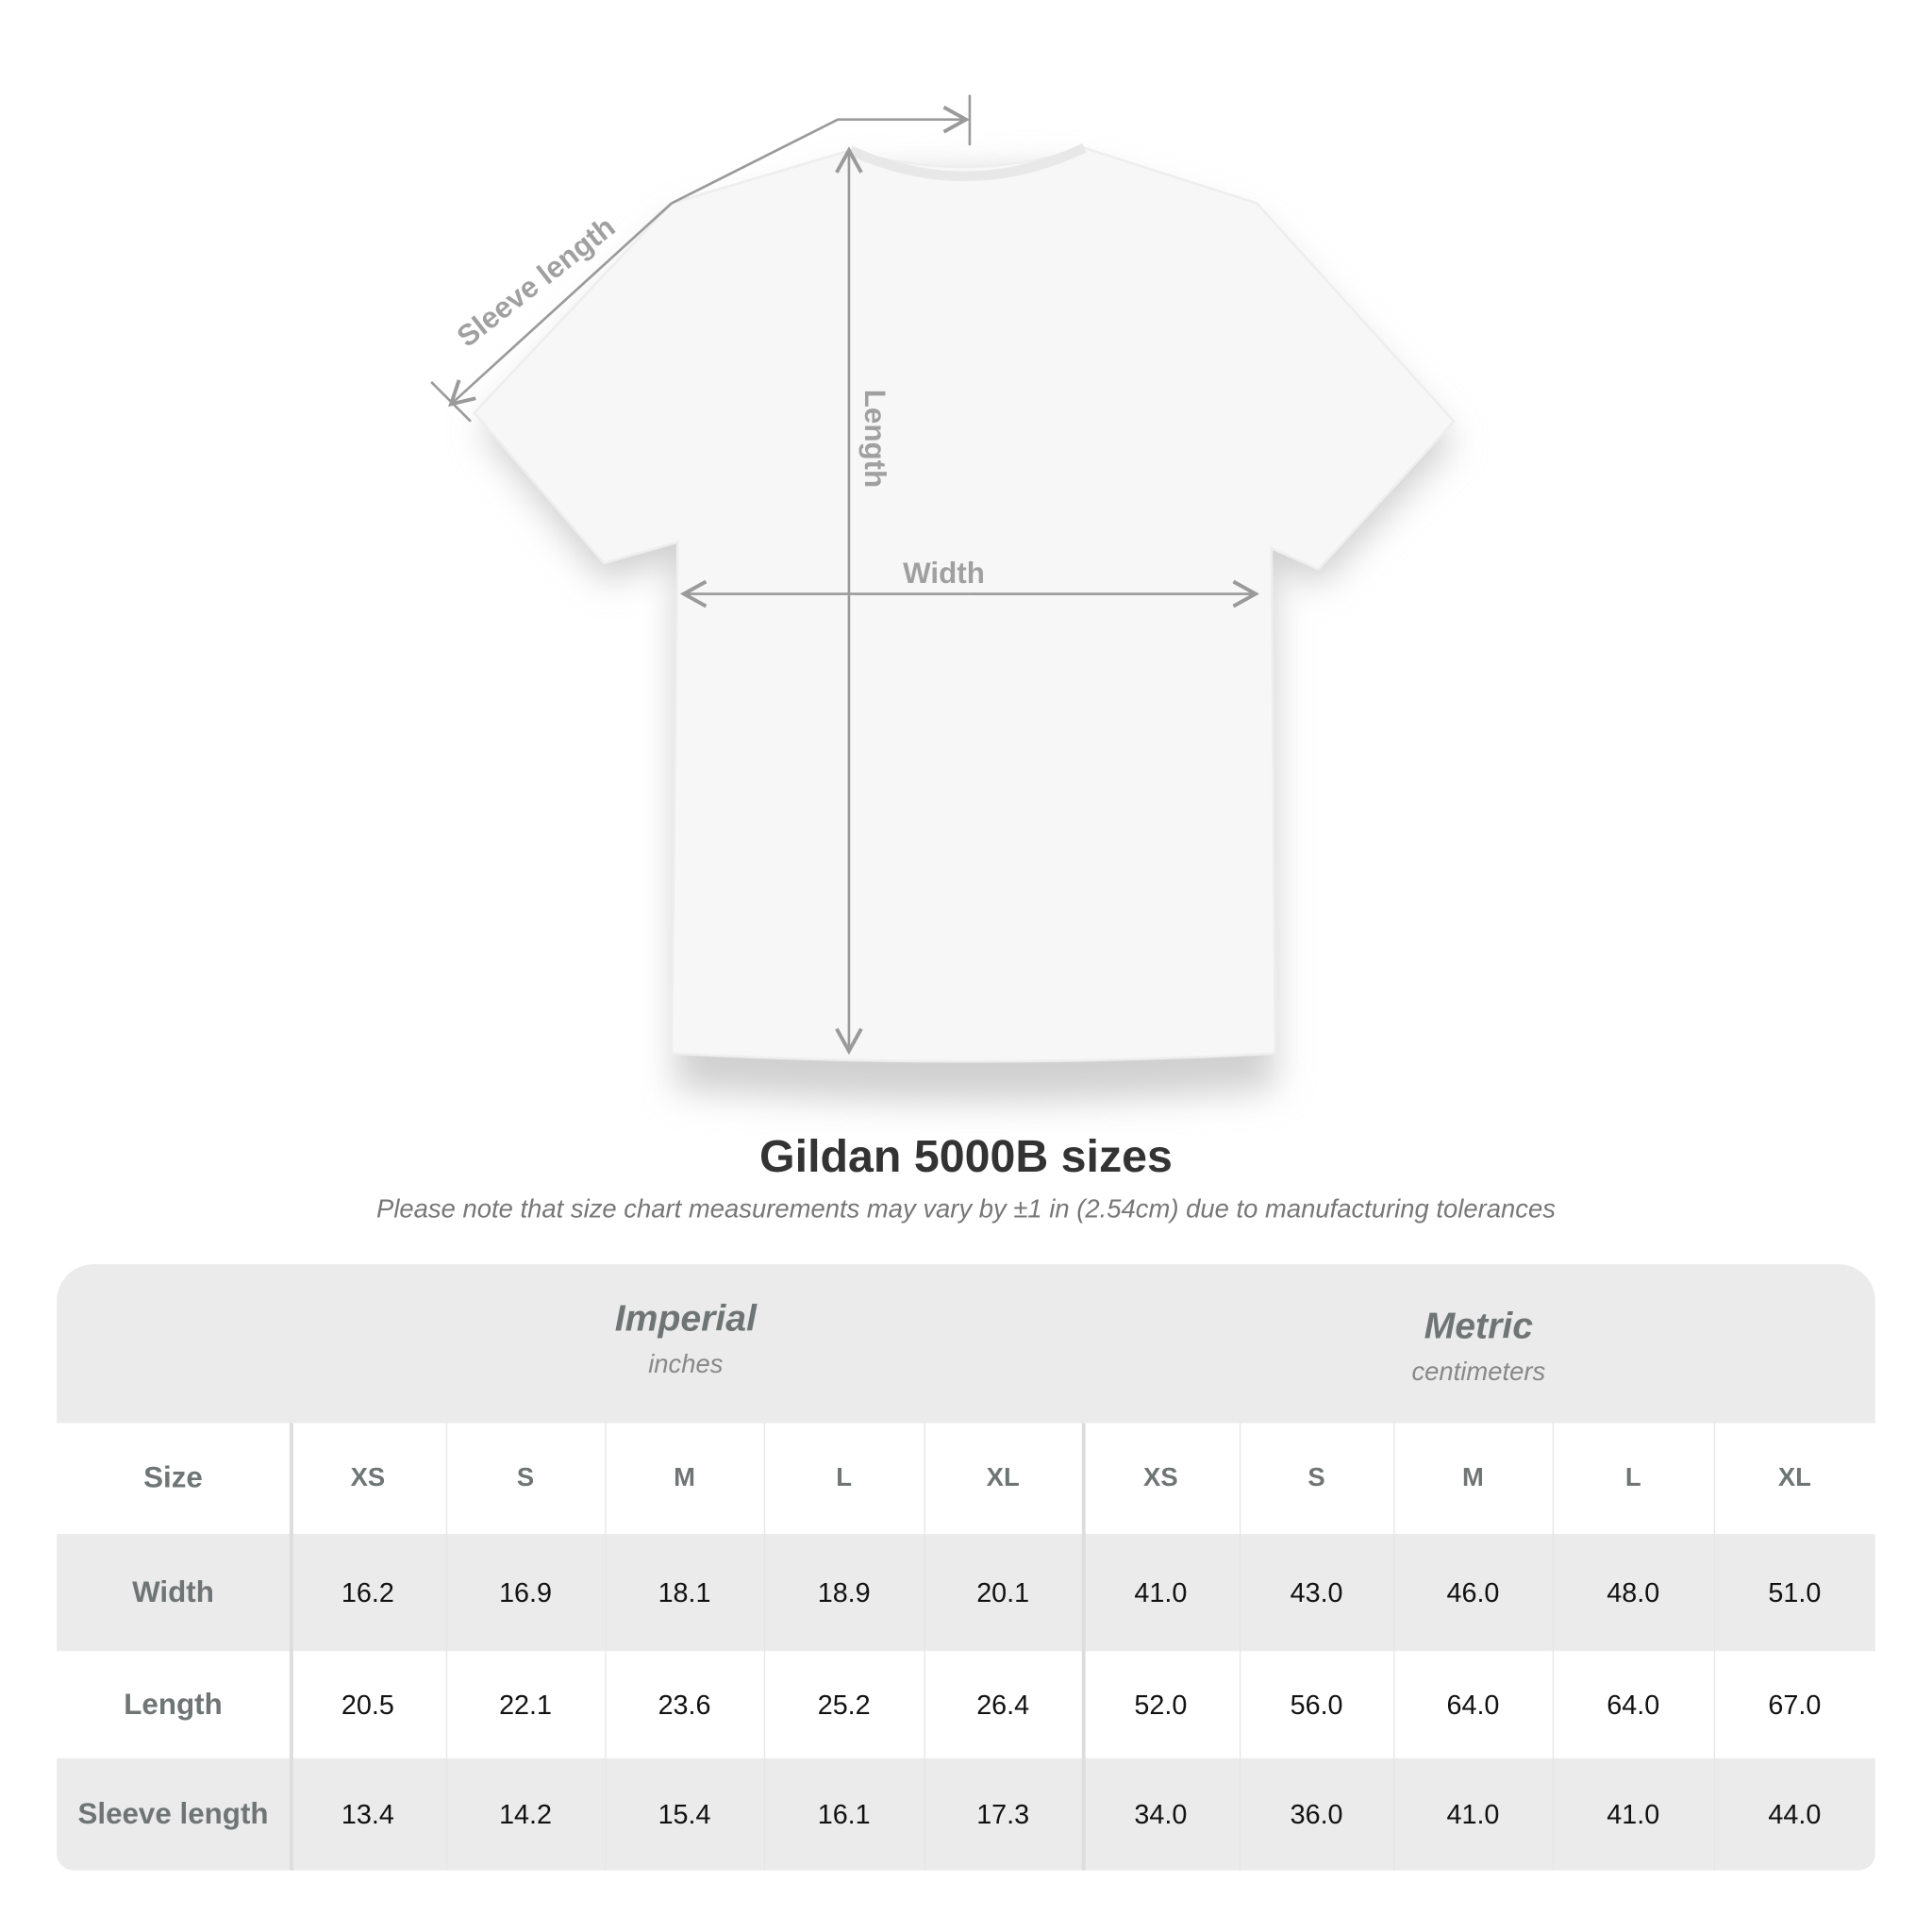  Describe the element at coordinates (844, 1591) in the screenshot. I see `table-cell: 18.9` at that location.